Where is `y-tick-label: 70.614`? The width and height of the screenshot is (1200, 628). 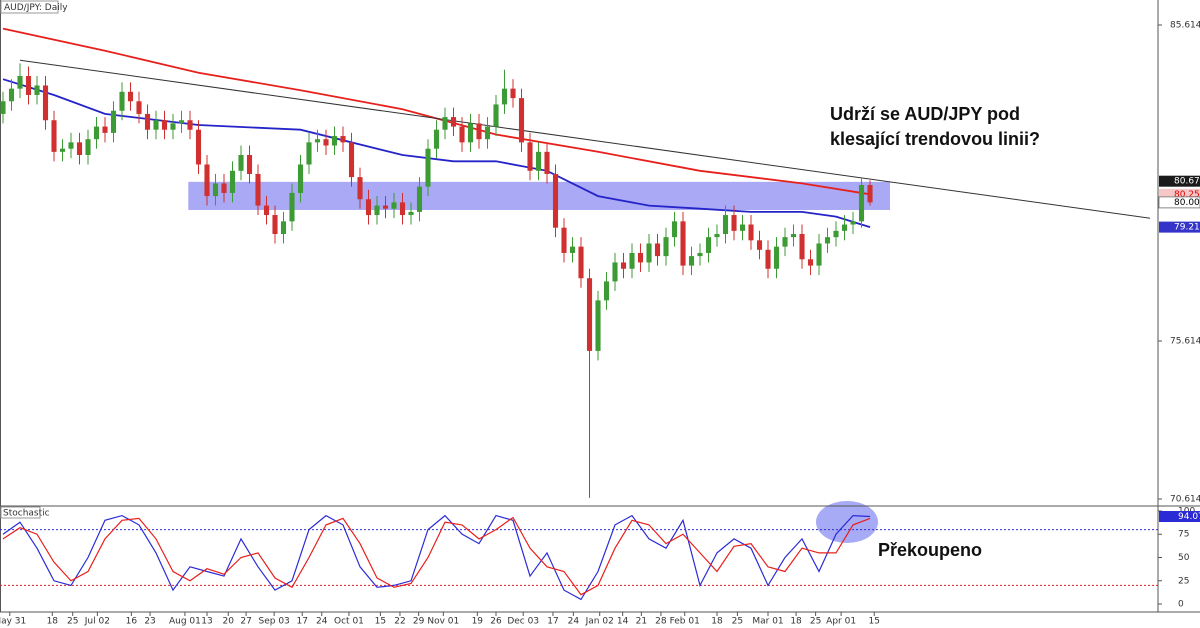 y-tick-label: 70.614 is located at coordinates (1185, 499).